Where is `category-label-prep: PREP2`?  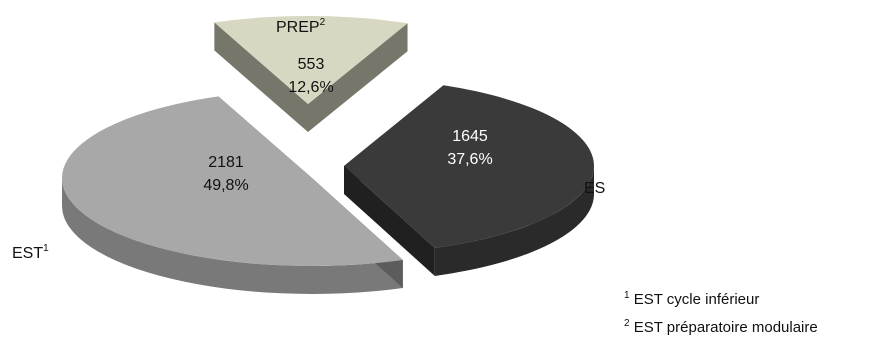
category-label-prep: PREP2 is located at coordinates (301, 26).